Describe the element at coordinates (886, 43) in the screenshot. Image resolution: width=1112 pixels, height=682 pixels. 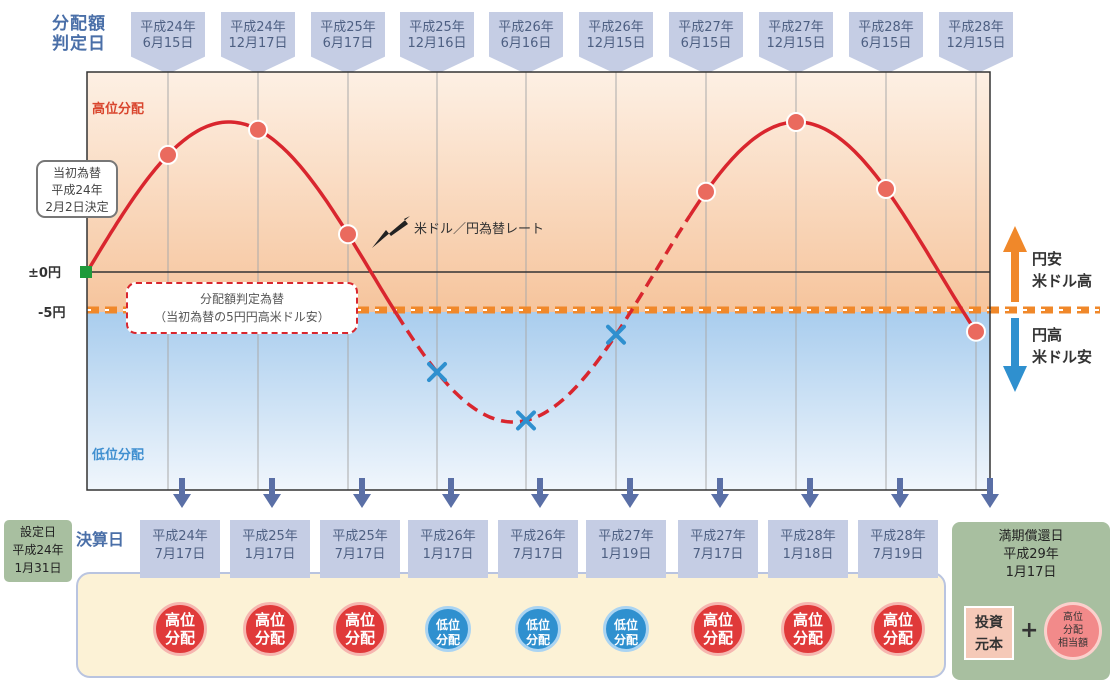
I see `judgment-date-tag: 平成28年 6月15日` at that location.